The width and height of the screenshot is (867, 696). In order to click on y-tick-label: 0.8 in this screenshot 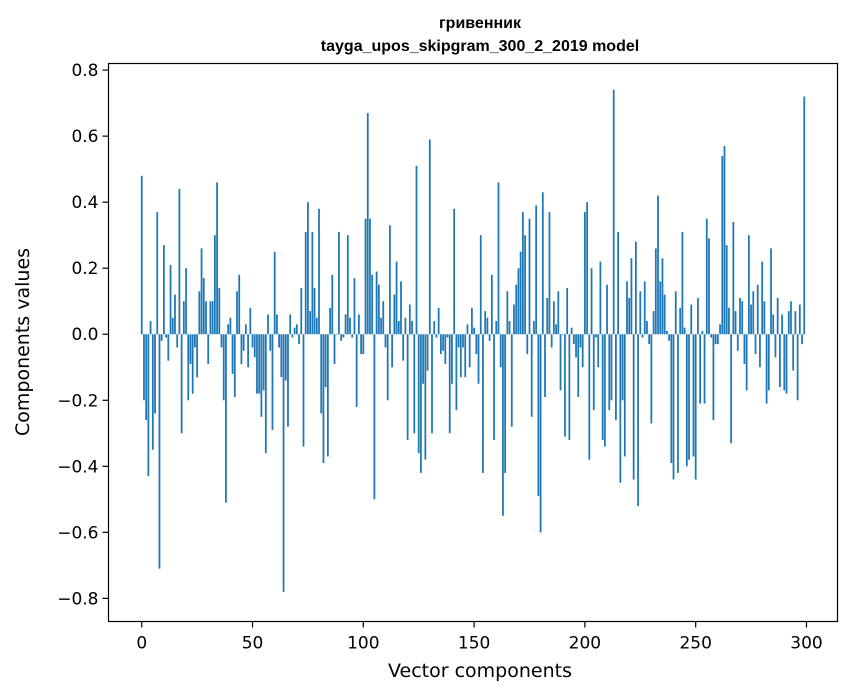, I will do `click(84, 71)`.